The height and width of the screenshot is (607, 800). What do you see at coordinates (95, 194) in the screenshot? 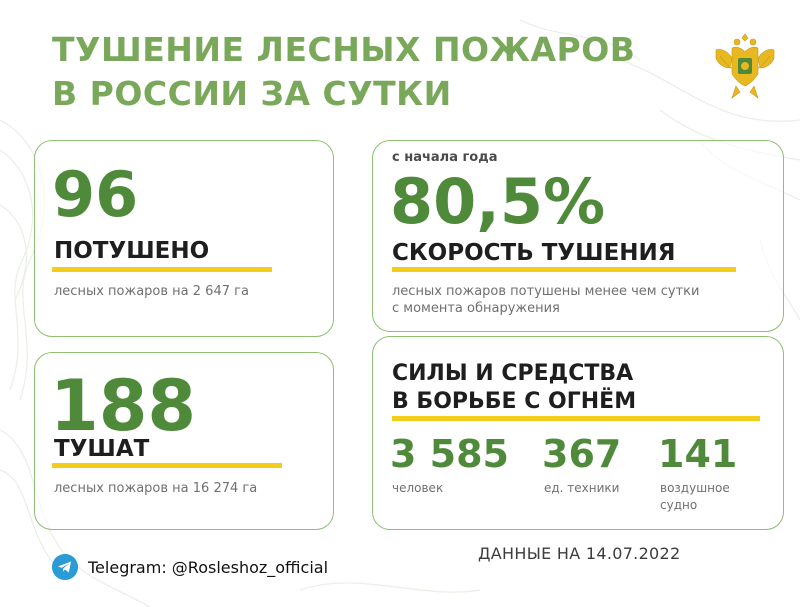
I see `extinguished-number: 96` at bounding box center [95, 194].